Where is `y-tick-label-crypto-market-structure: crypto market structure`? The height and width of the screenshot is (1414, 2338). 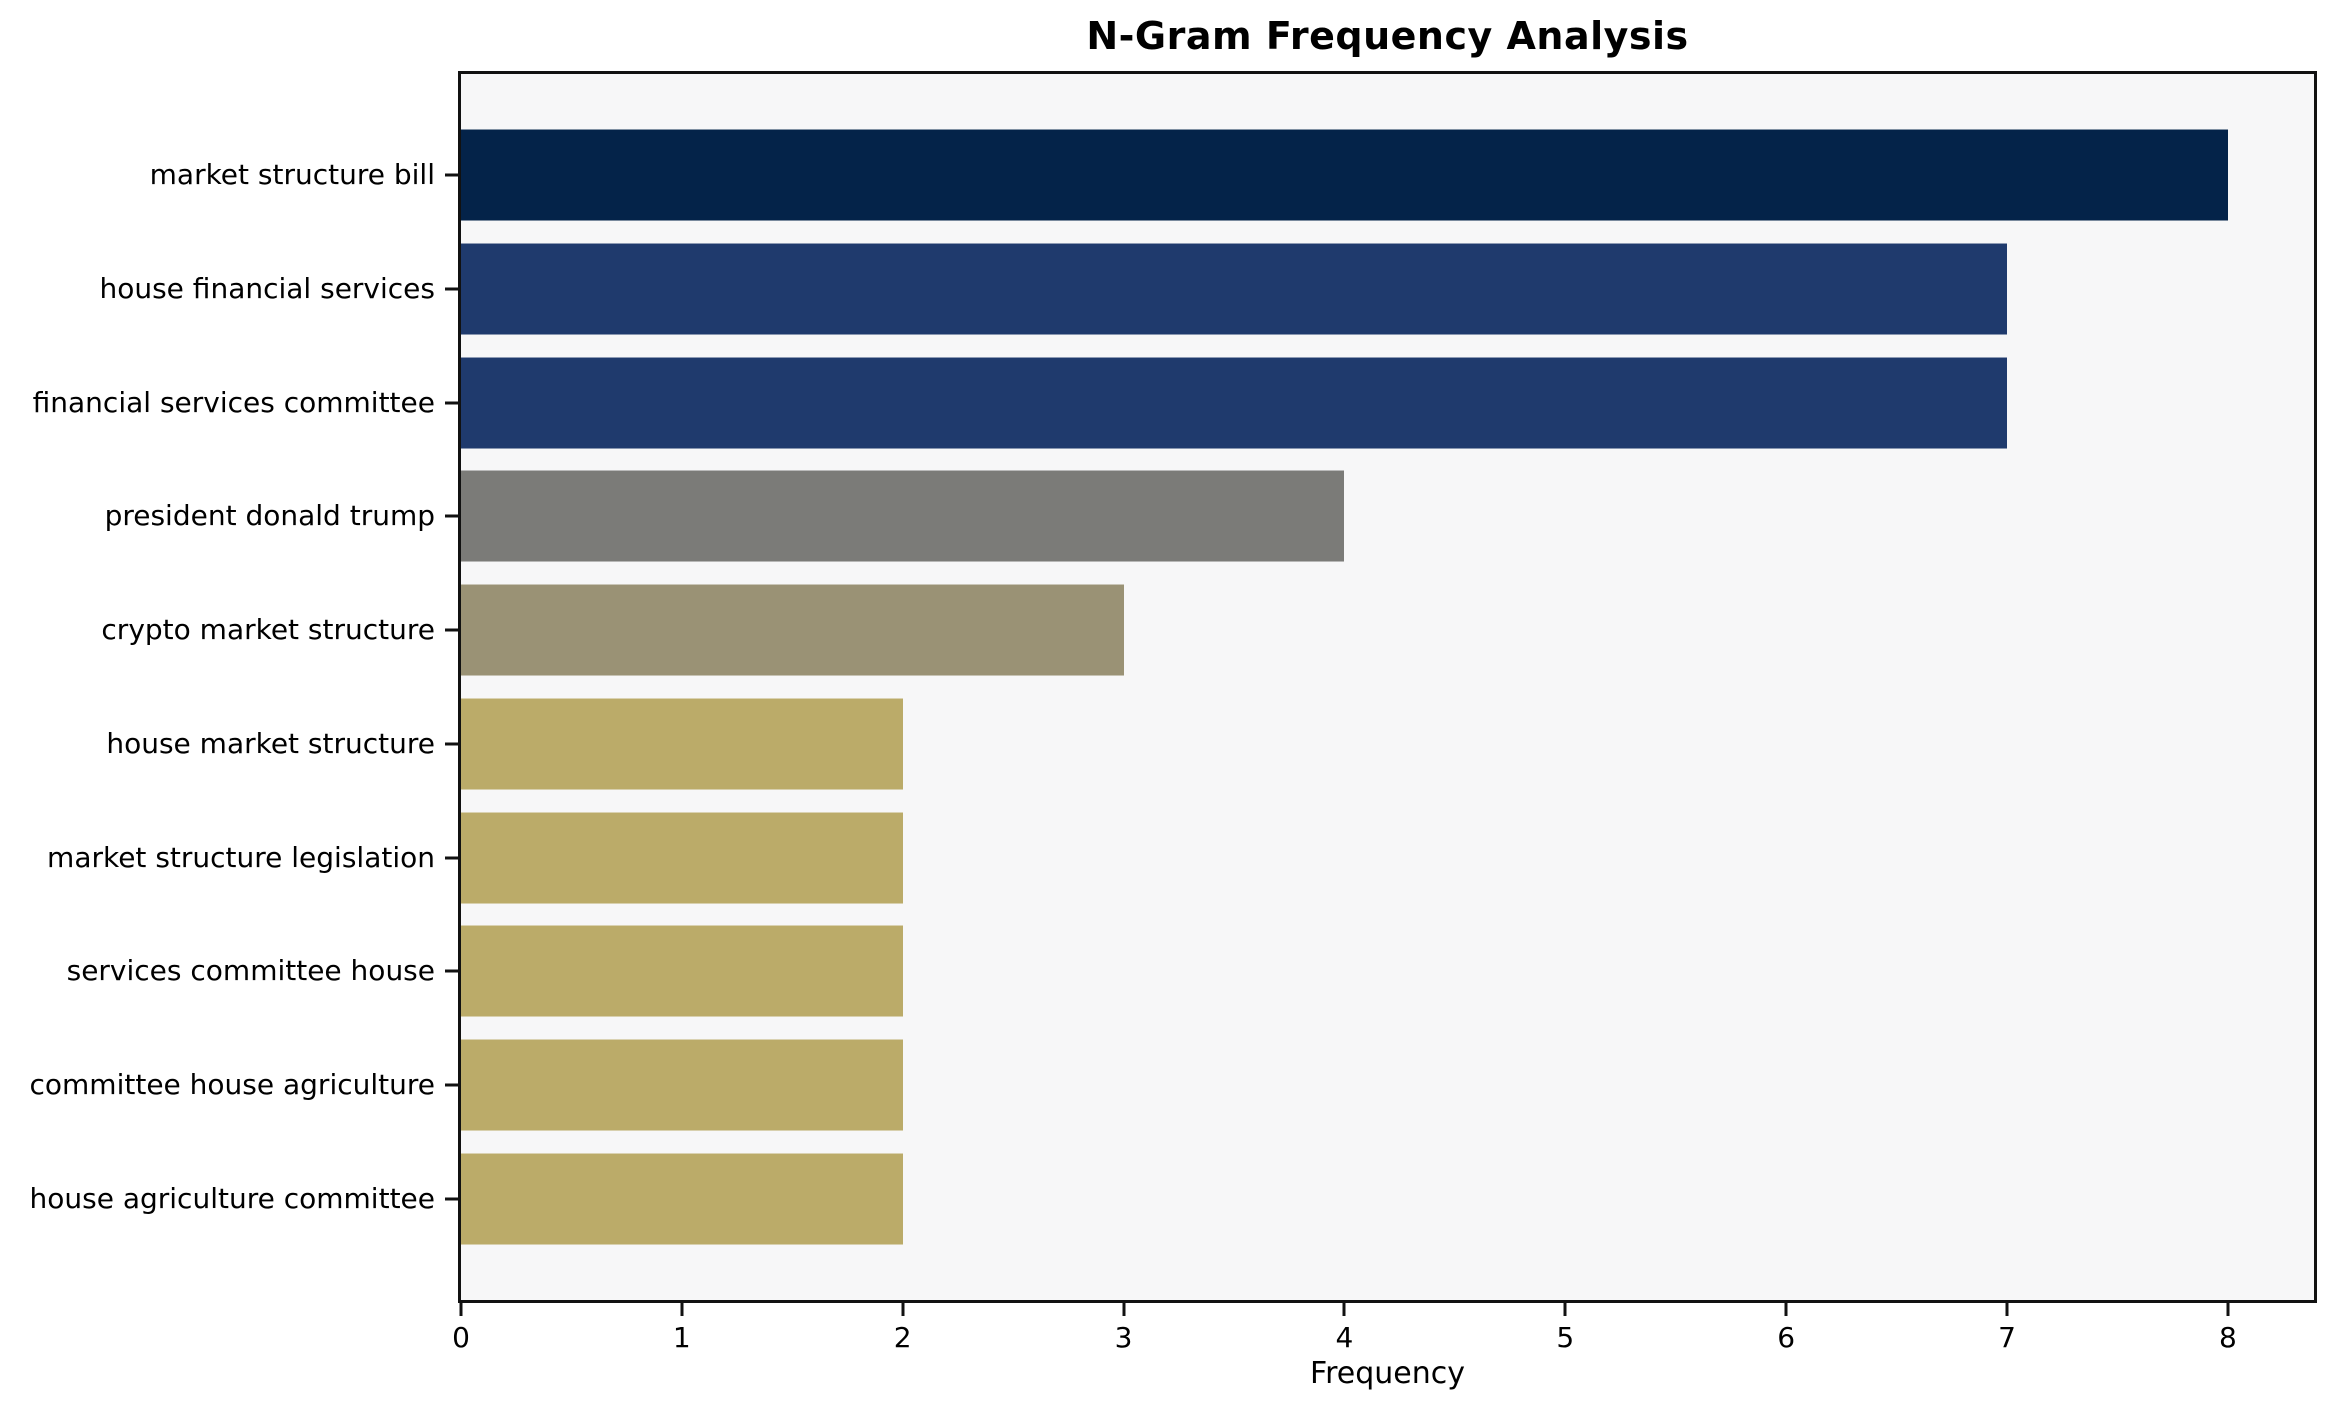 y-tick-label-crypto-market-structure: crypto market structure is located at coordinates (268, 630).